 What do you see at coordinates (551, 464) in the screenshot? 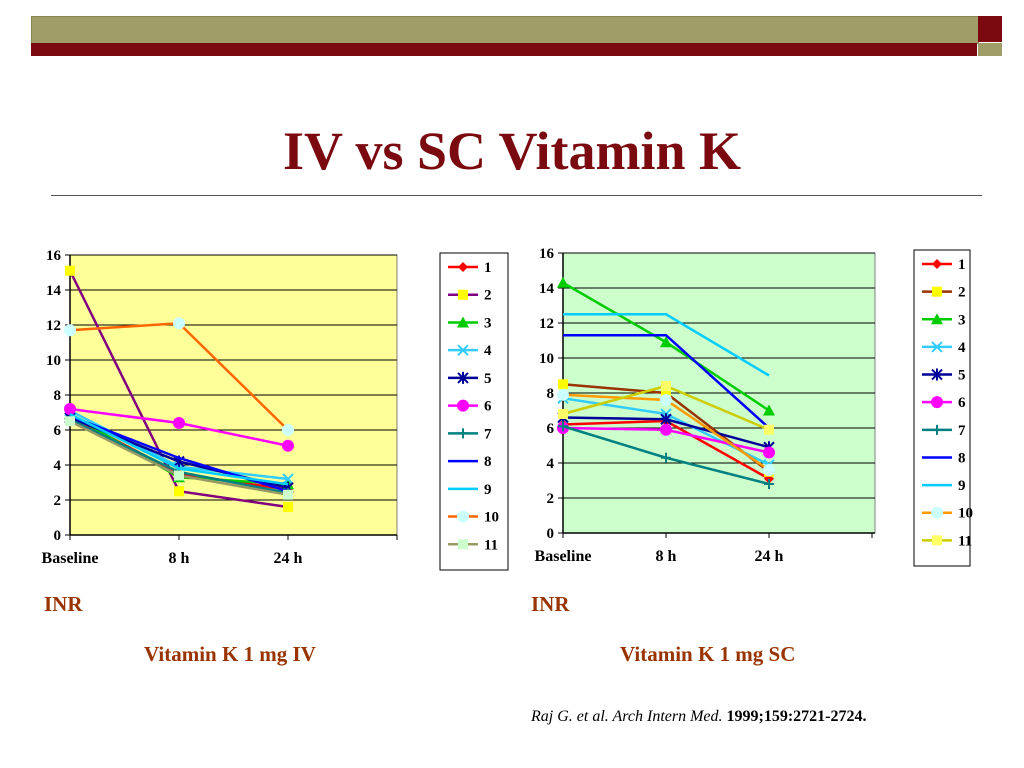
I see `sc-y-tick-label: 4` at bounding box center [551, 464].